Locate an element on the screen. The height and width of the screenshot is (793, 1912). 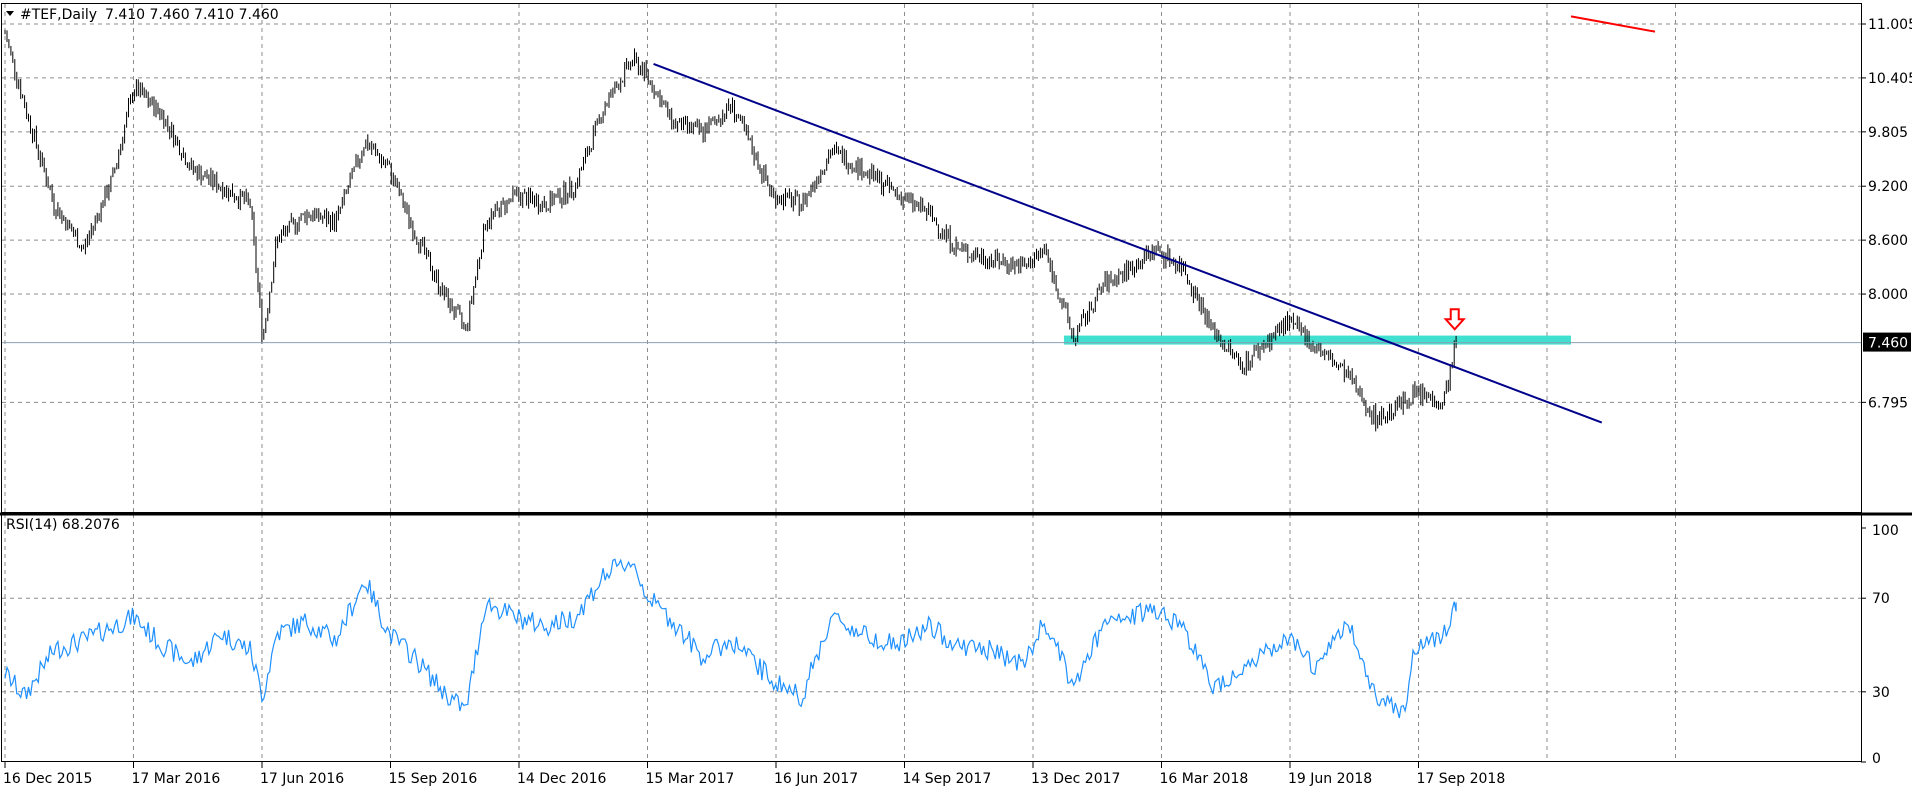
price-tick-label: 8.600 is located at coordinates (1888, 241).